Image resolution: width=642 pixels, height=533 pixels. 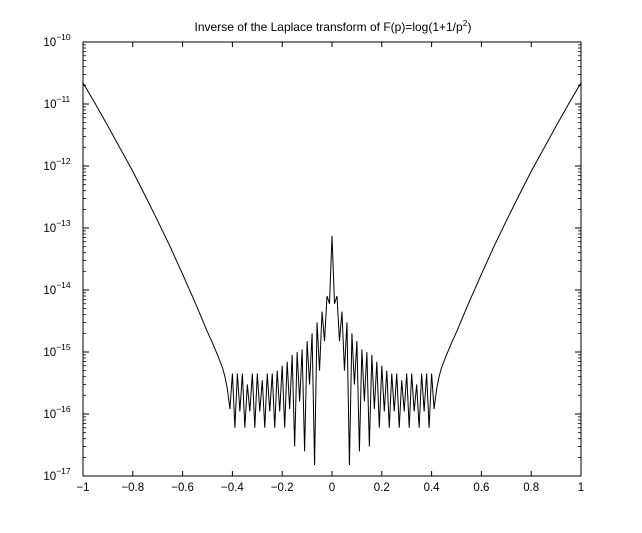 What do you see at coordinates (531, 488) in the screenshot?
I see `x-tick-label: 0.8` at bounding box center [531, 488].